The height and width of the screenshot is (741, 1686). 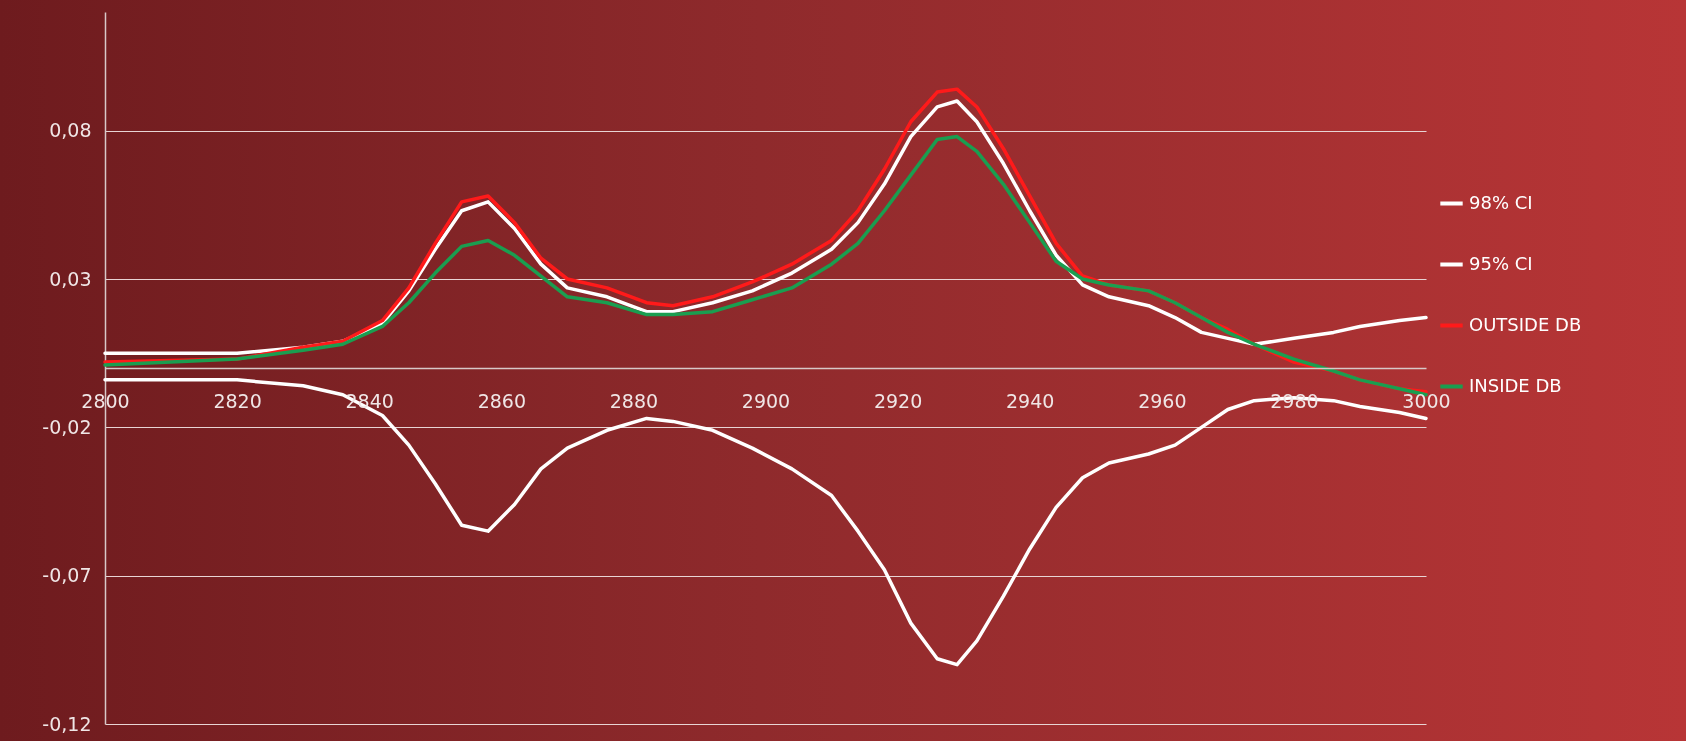 I want to click on x-tick-label: 2860, so click(x=501, y=400).